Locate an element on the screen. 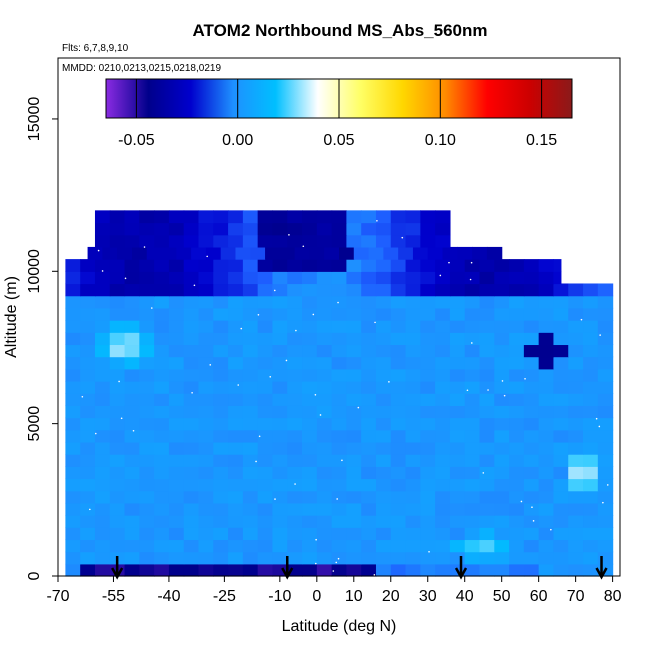 The height and width of the screenshot is (650, 650). x-tick-label: 40 is located at coordinates (465, 596).